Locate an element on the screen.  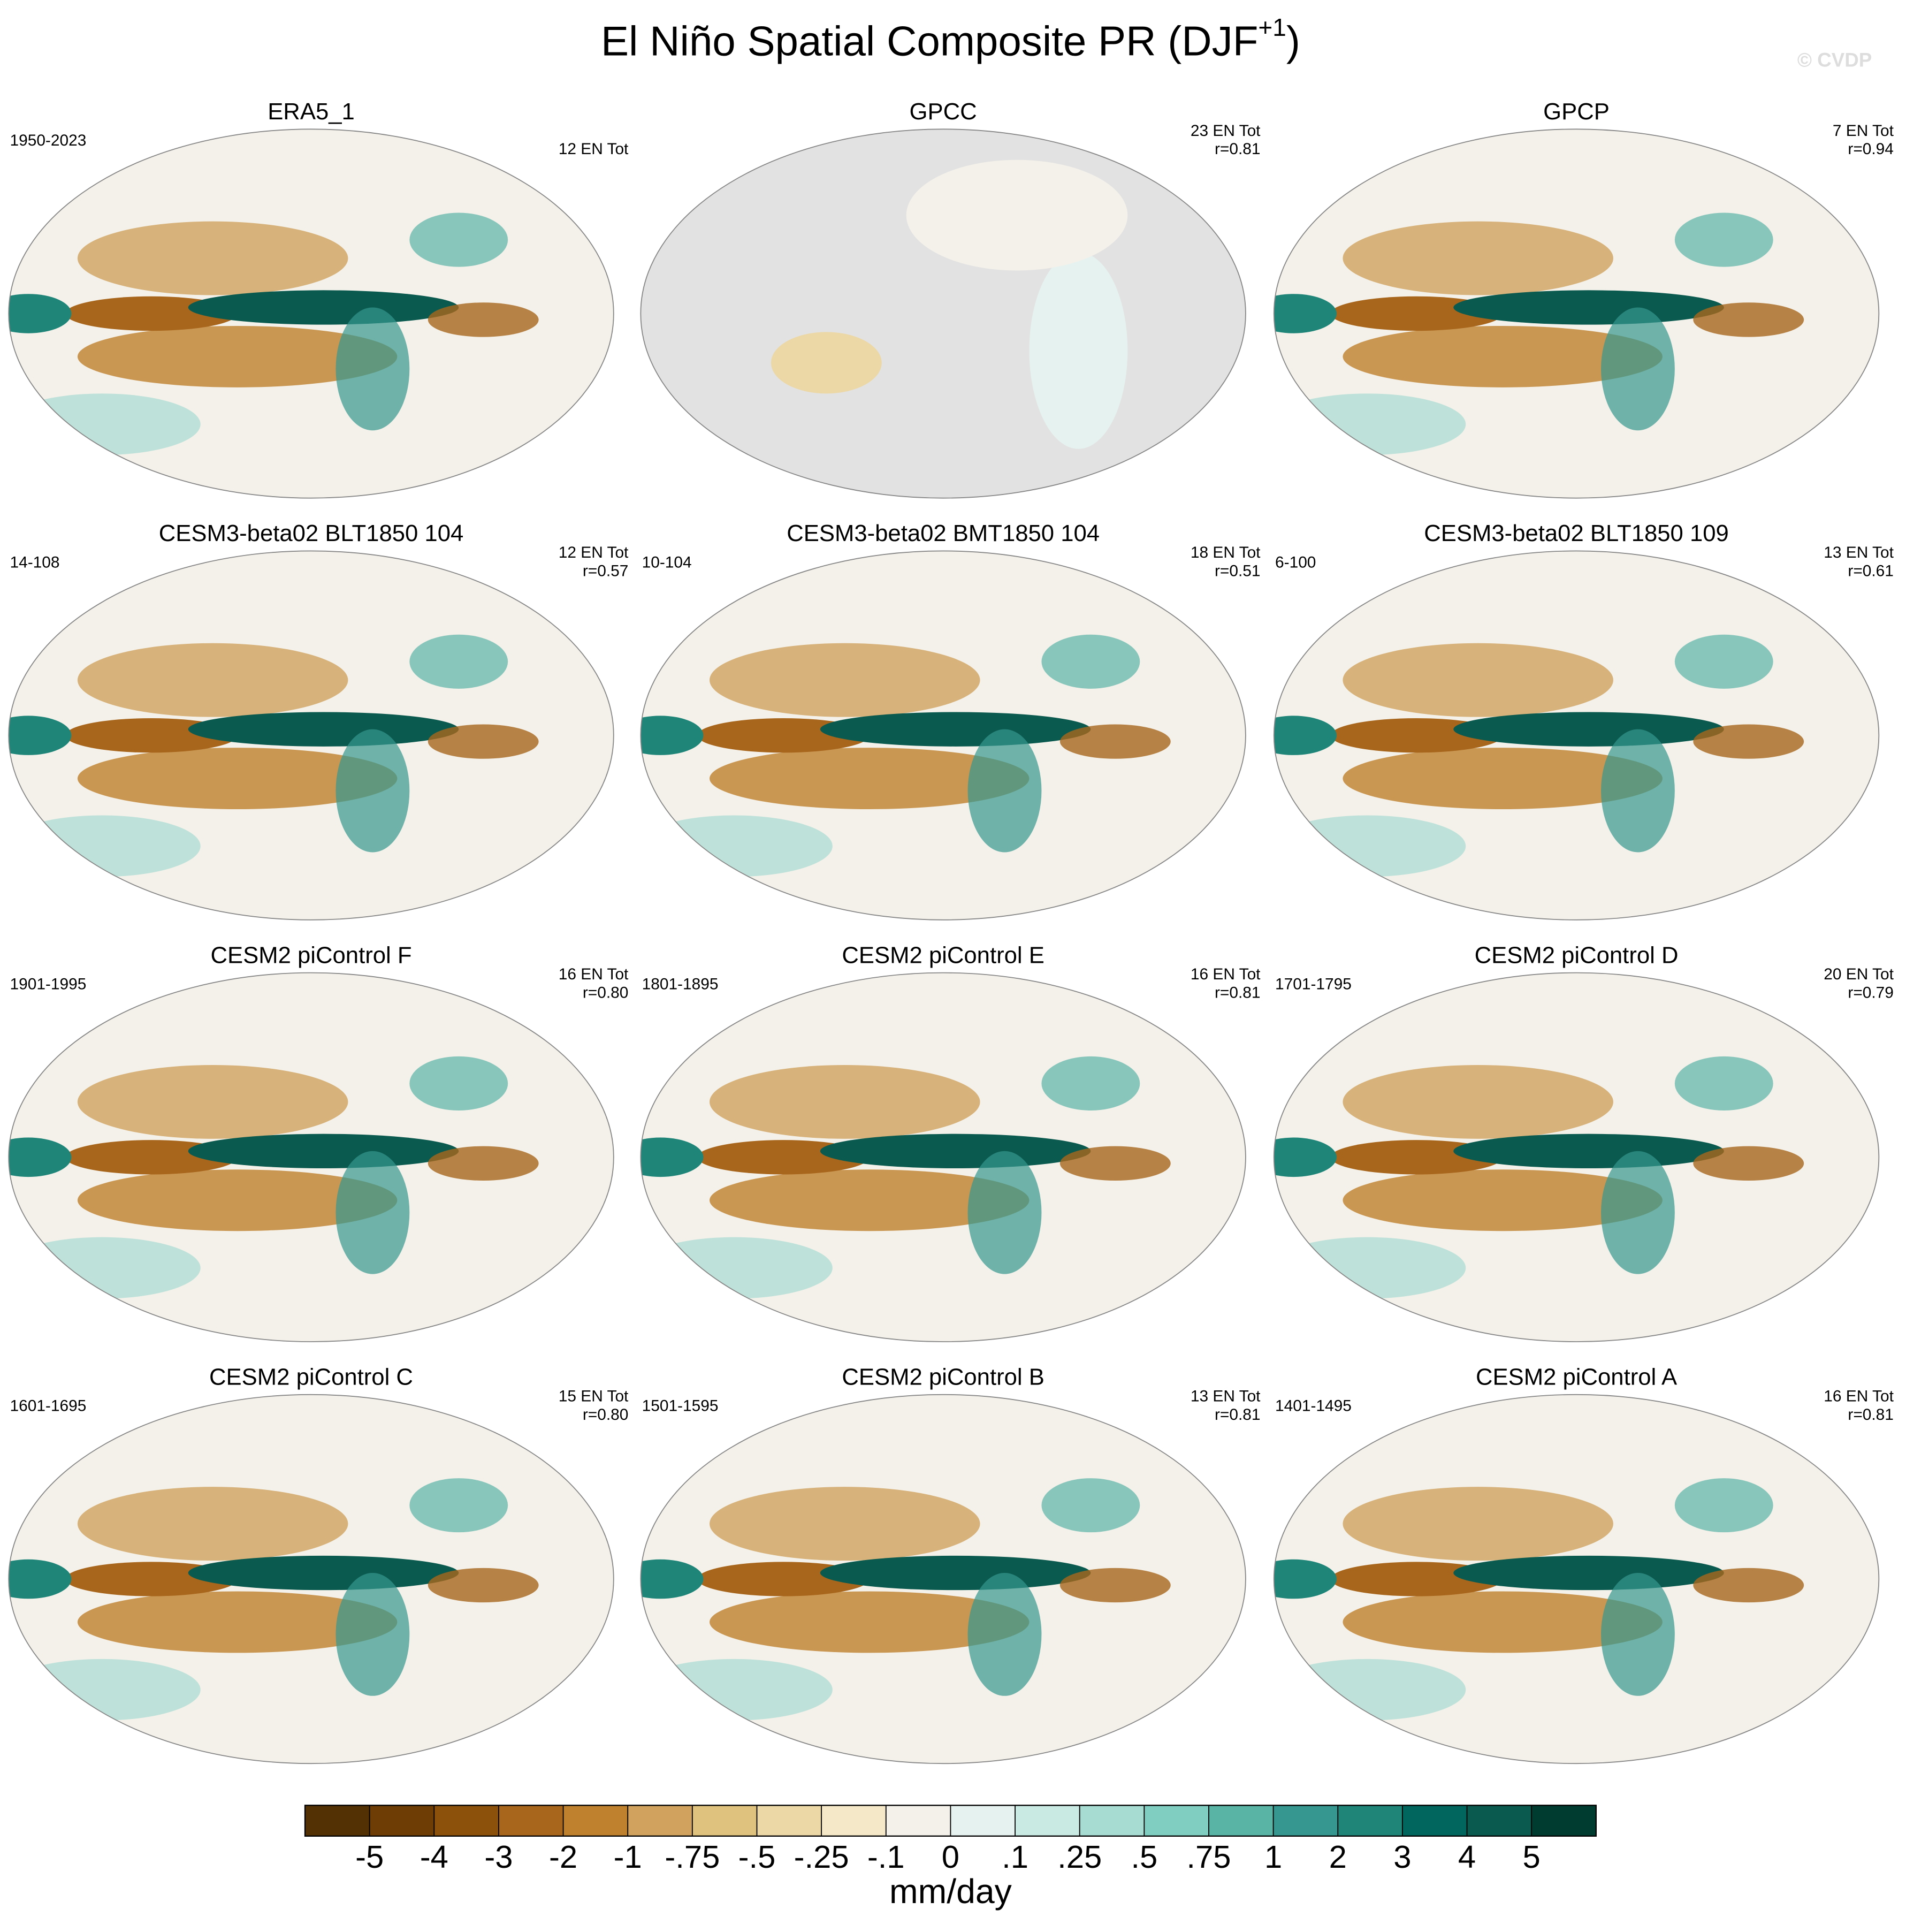
panel-title: CESM2 piControl C is located at coordinates (311, 1377).